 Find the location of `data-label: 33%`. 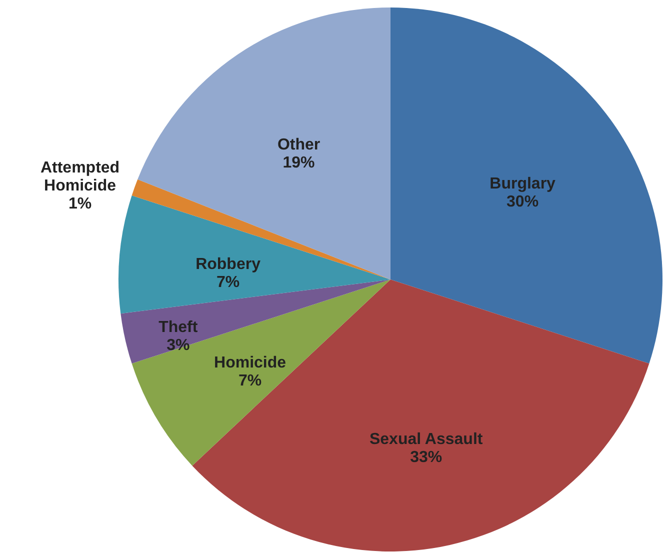

data-label: 33% is located at coordinates (426, 457).